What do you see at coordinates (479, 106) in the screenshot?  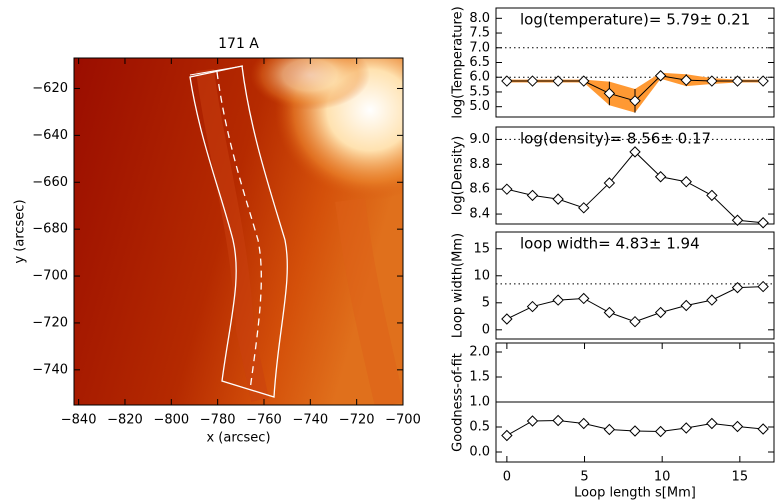 I see `y-tick-label: 5.0` at bounding box center [479, 106].